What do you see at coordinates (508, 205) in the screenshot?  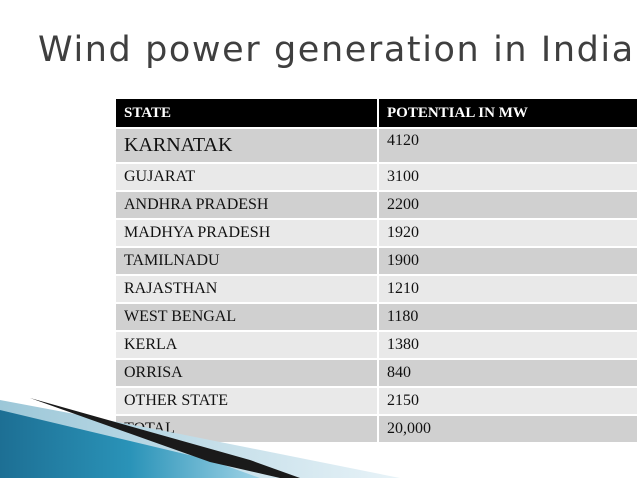 I see `potential-cell: 2200` at bounding box center [508, 205].